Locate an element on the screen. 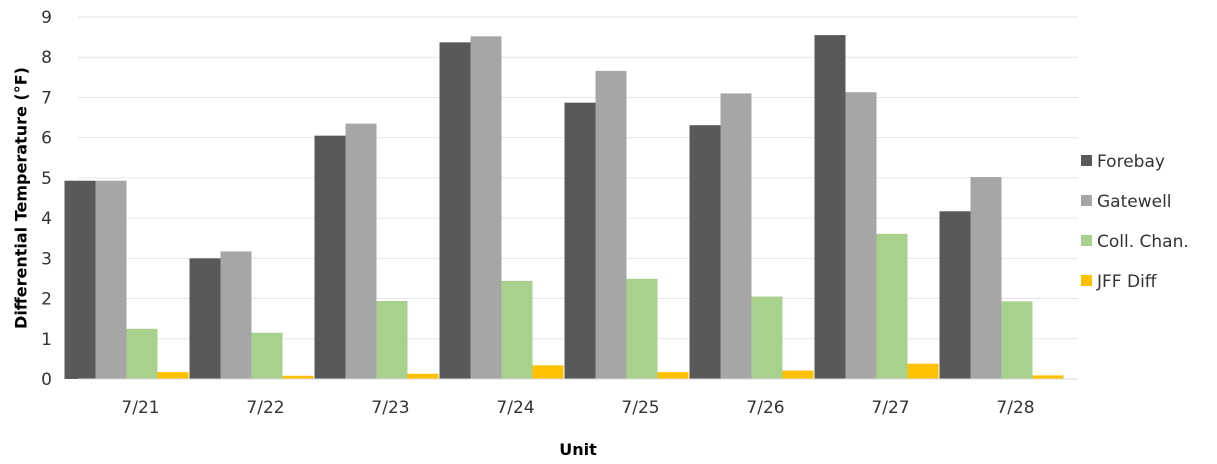 The width and height of the screenshot is (1217, 464). legend-item: Gatewell is located at coordinates (1126, 202).